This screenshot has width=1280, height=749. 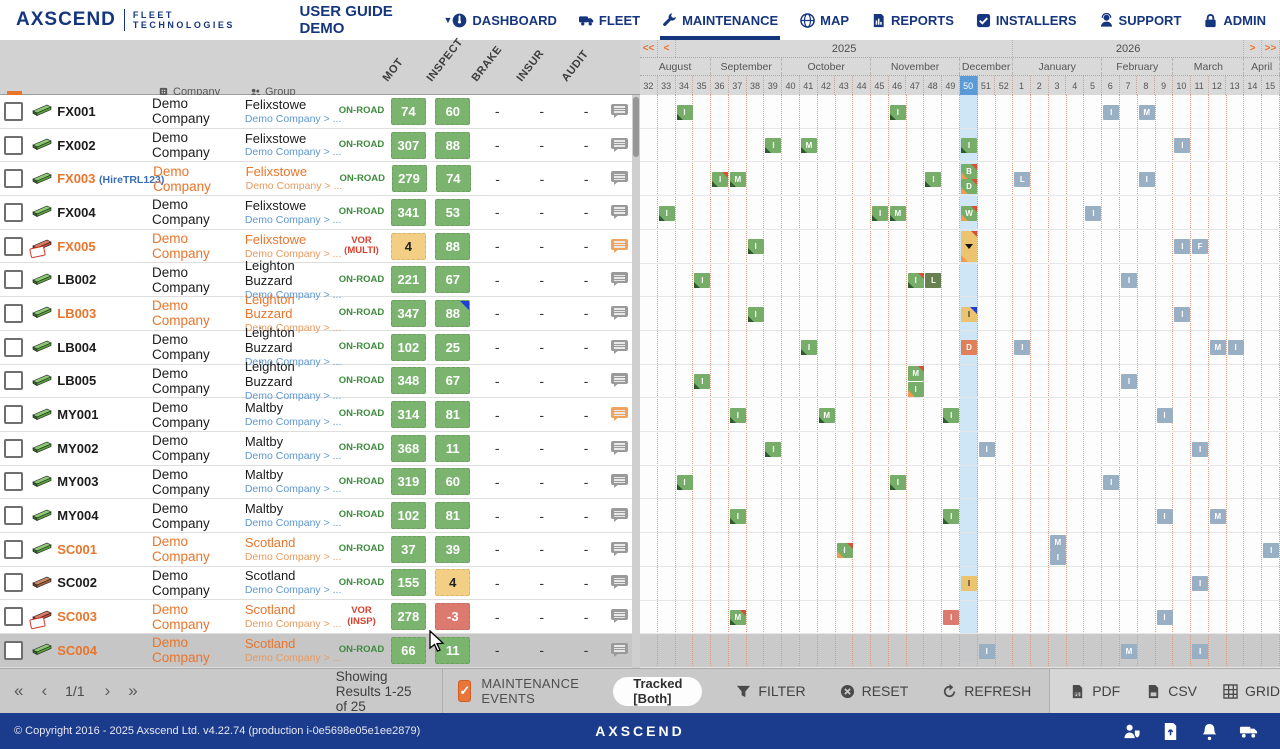 I want to click on week-2: 2, so click(x=1040, y=85).